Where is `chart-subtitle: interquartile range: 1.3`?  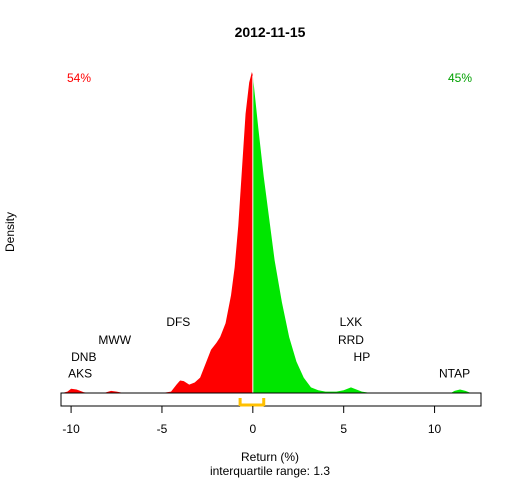
chart-subtitle: interquartile range: 1.3 is located at coordinates (270, 471).